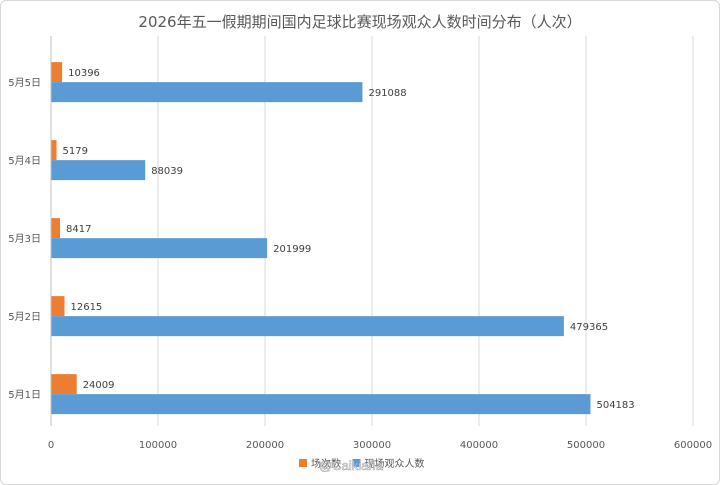  Describe the element at coordinates (84, 73) in the screenshot. I see `data-label: 10396` at that location.